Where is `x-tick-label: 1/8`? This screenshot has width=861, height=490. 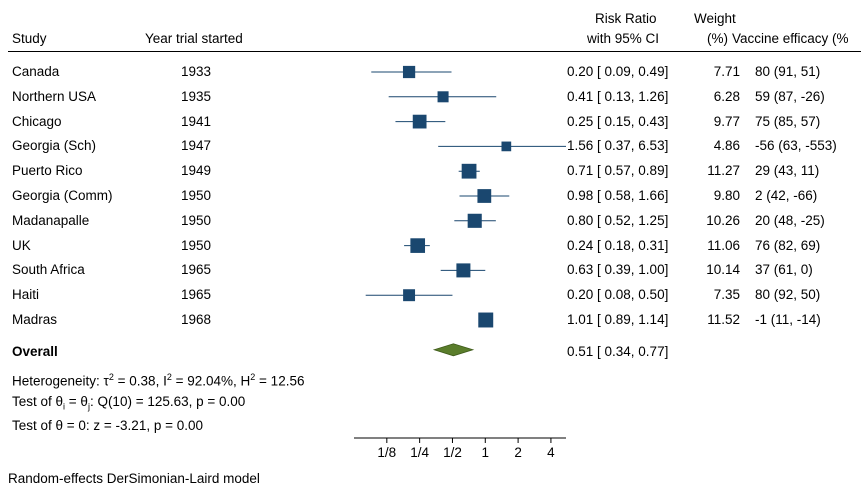 x-tick-label: 1/8 is located at coordinates (386, 452).